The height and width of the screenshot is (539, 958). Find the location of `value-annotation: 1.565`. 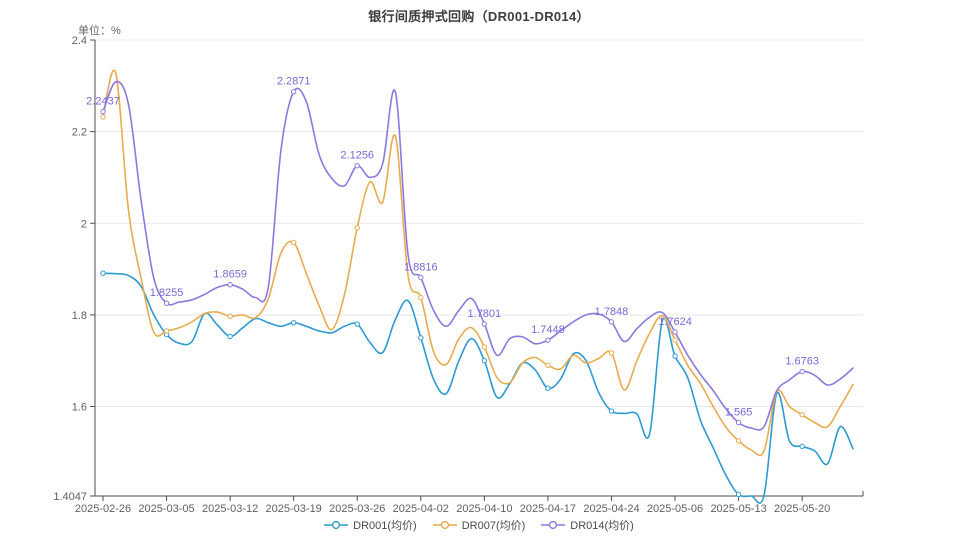

value-annotation: 1.565 is located at coordinates (739, 413).